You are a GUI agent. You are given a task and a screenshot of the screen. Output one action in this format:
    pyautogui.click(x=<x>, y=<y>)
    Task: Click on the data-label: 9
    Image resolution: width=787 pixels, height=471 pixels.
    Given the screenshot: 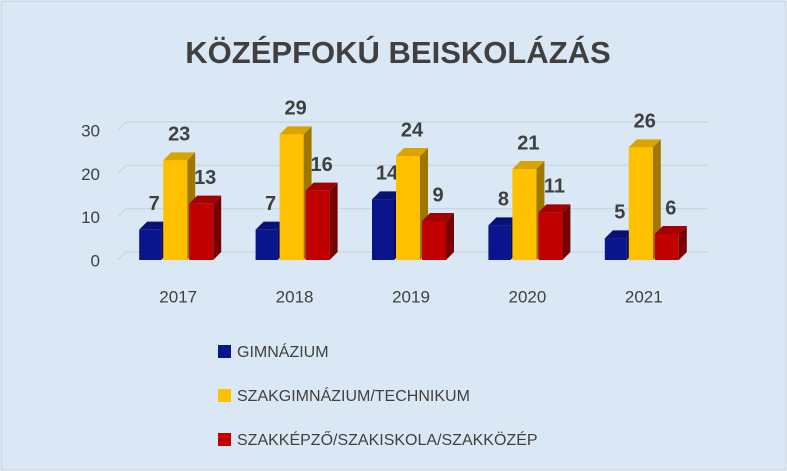 What is the action you would take?
    pyautogui.click(x=437, y=195)
    